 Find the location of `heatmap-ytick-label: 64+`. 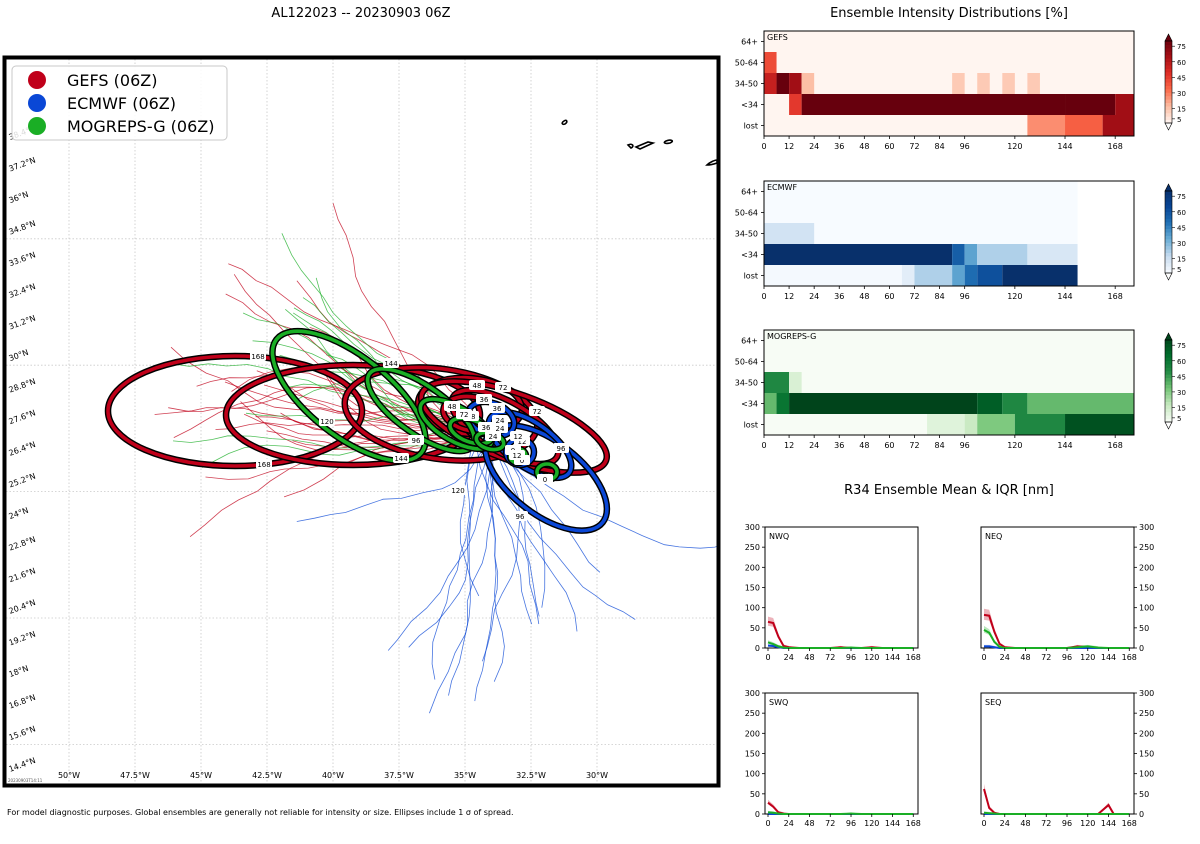

heatmap-ytick-label: 64+ is located at coordinates (749, 192).